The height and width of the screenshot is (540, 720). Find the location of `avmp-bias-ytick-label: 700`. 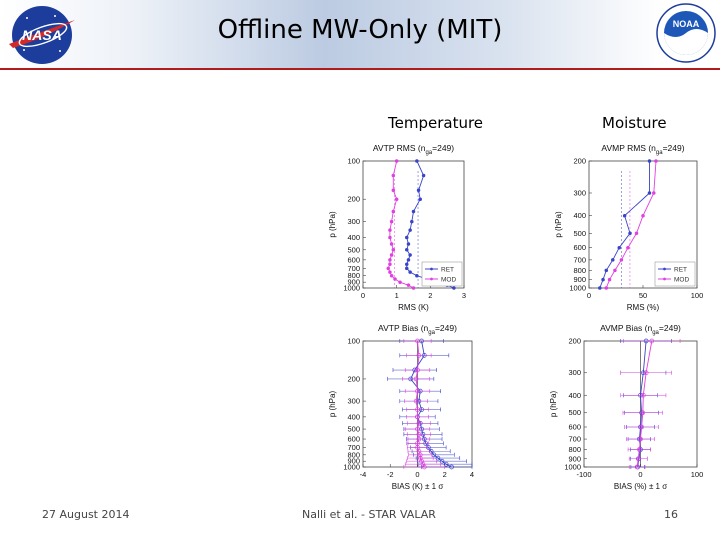

avmp-bias-ytick-label: 700 is located at coordinates (574, 439).